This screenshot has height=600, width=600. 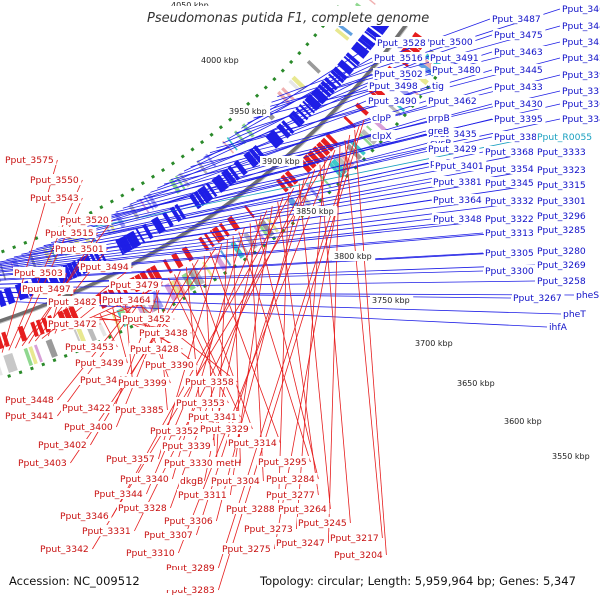 I want to click on kbp-label: 3700 kbp, so click(x=434, y=343).